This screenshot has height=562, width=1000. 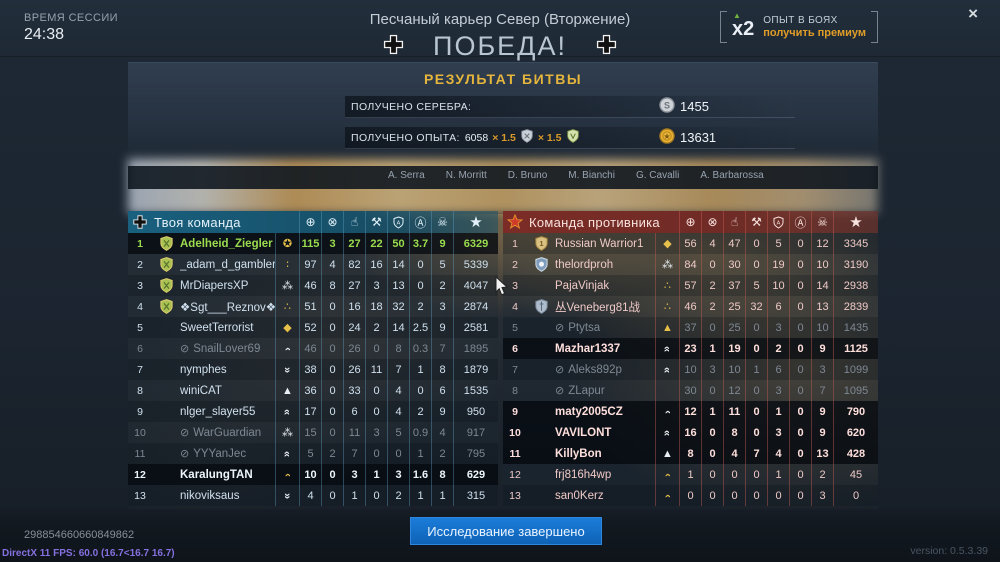 What do you see at coordinates (313, 453) in the screenshot?
I see `player-row: 11 ⊘ YYYanJec» 5 2 7 0 0 1 2 795` at bounding box center [313, 453].